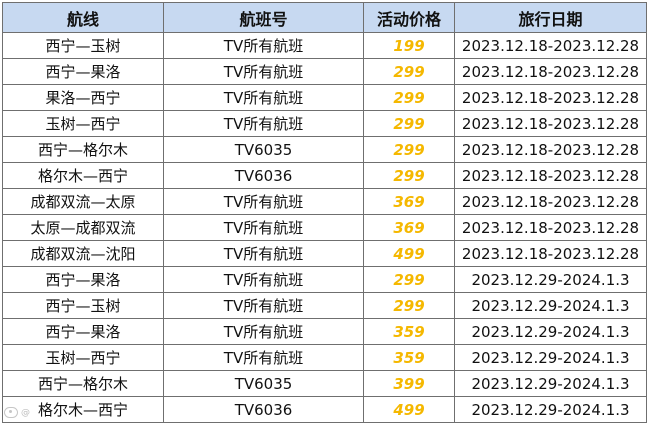 The height and width of the screenshot is (424, 648). I want to click on table-row: 西宁—果洛 TV所有航班 299 2023.12.29-2024.1.3, so click(324, 279).